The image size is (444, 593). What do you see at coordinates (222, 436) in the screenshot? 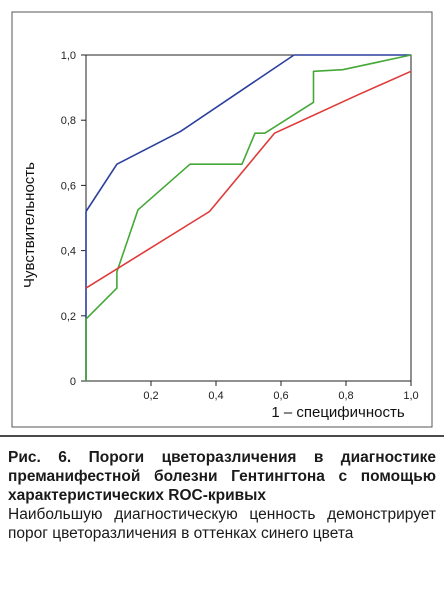
I see `caption-divider` at bounding box center [222, 436].